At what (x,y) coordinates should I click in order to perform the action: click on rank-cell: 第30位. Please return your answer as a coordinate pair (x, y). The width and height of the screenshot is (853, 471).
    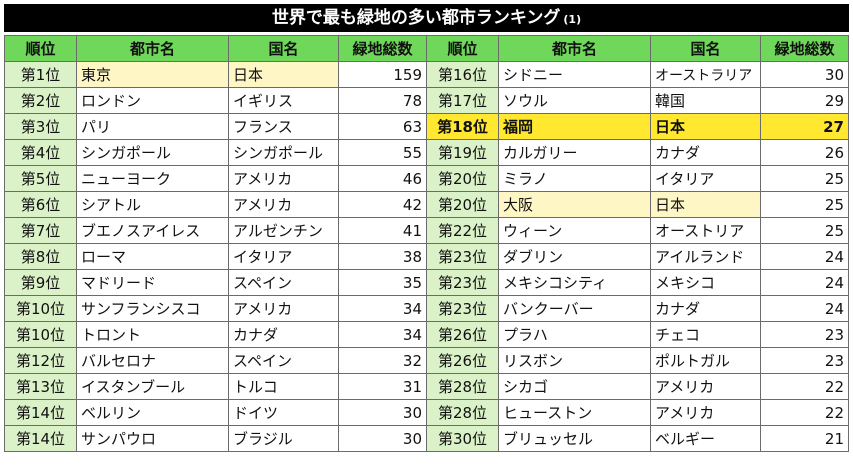
    Looking at the image, I should click on (462, 438).